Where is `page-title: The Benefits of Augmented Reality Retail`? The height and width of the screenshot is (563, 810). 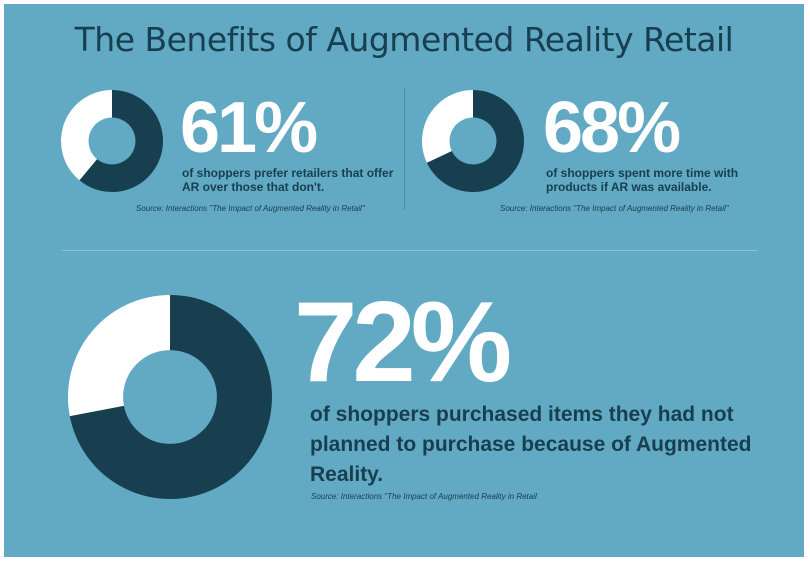
page-title: The Benefits of Augmented Reality Retail is located at coordinates (404, 39).